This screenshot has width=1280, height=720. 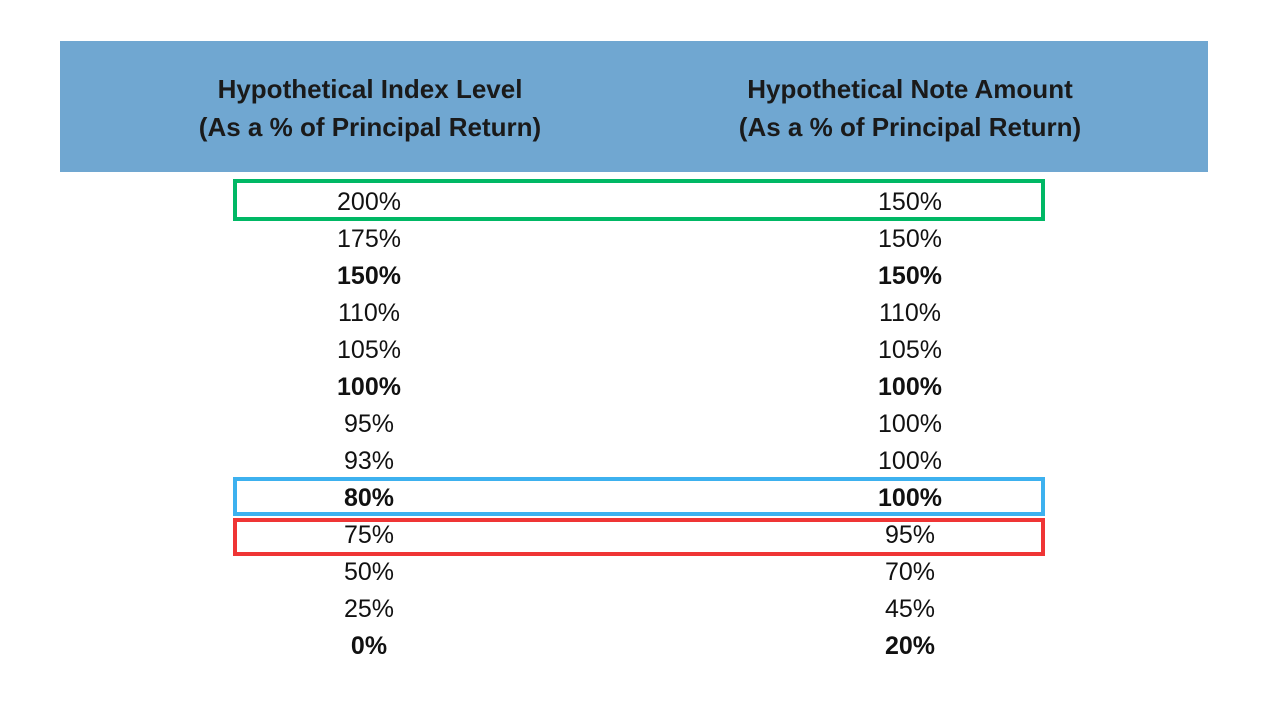 What do you see at coordinates (910, 646) in the screenshot?
I see `note-amount-cell: 20%` at bounding box center [910, 646].